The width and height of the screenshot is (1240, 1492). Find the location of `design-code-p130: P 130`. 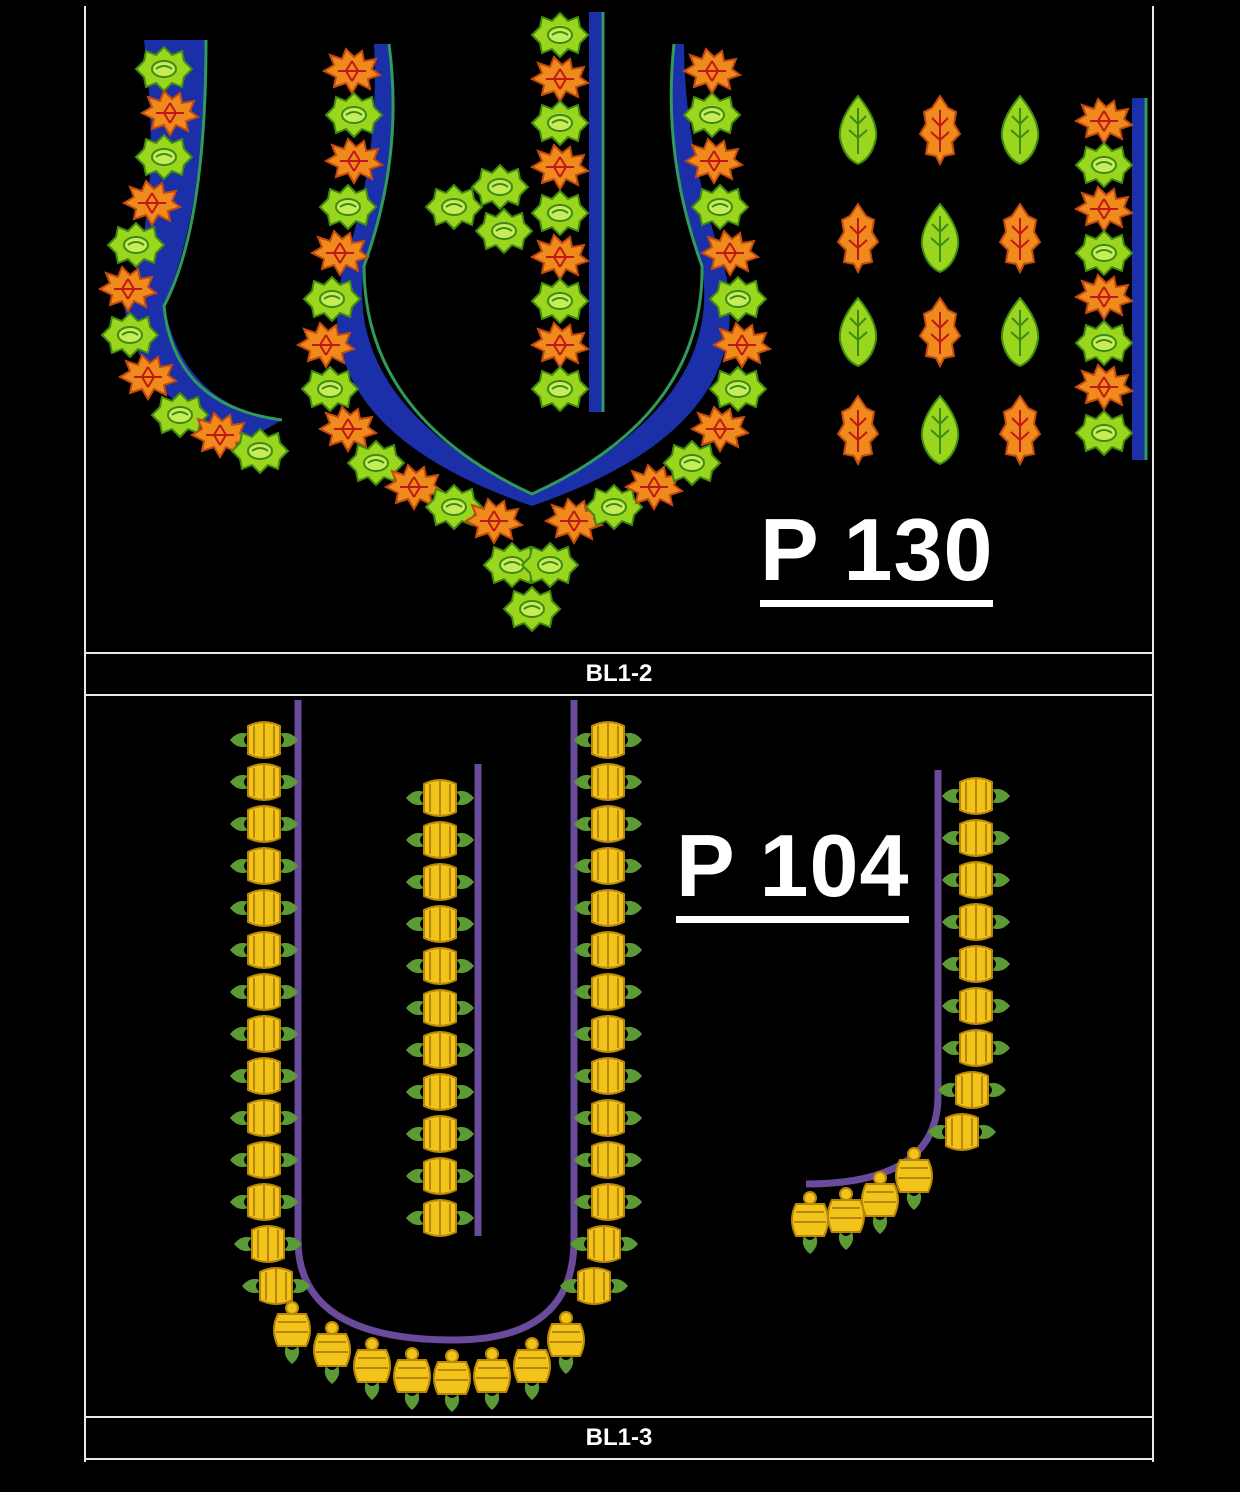

design-code-p130: P 130 is located at coordinates (877, 556).